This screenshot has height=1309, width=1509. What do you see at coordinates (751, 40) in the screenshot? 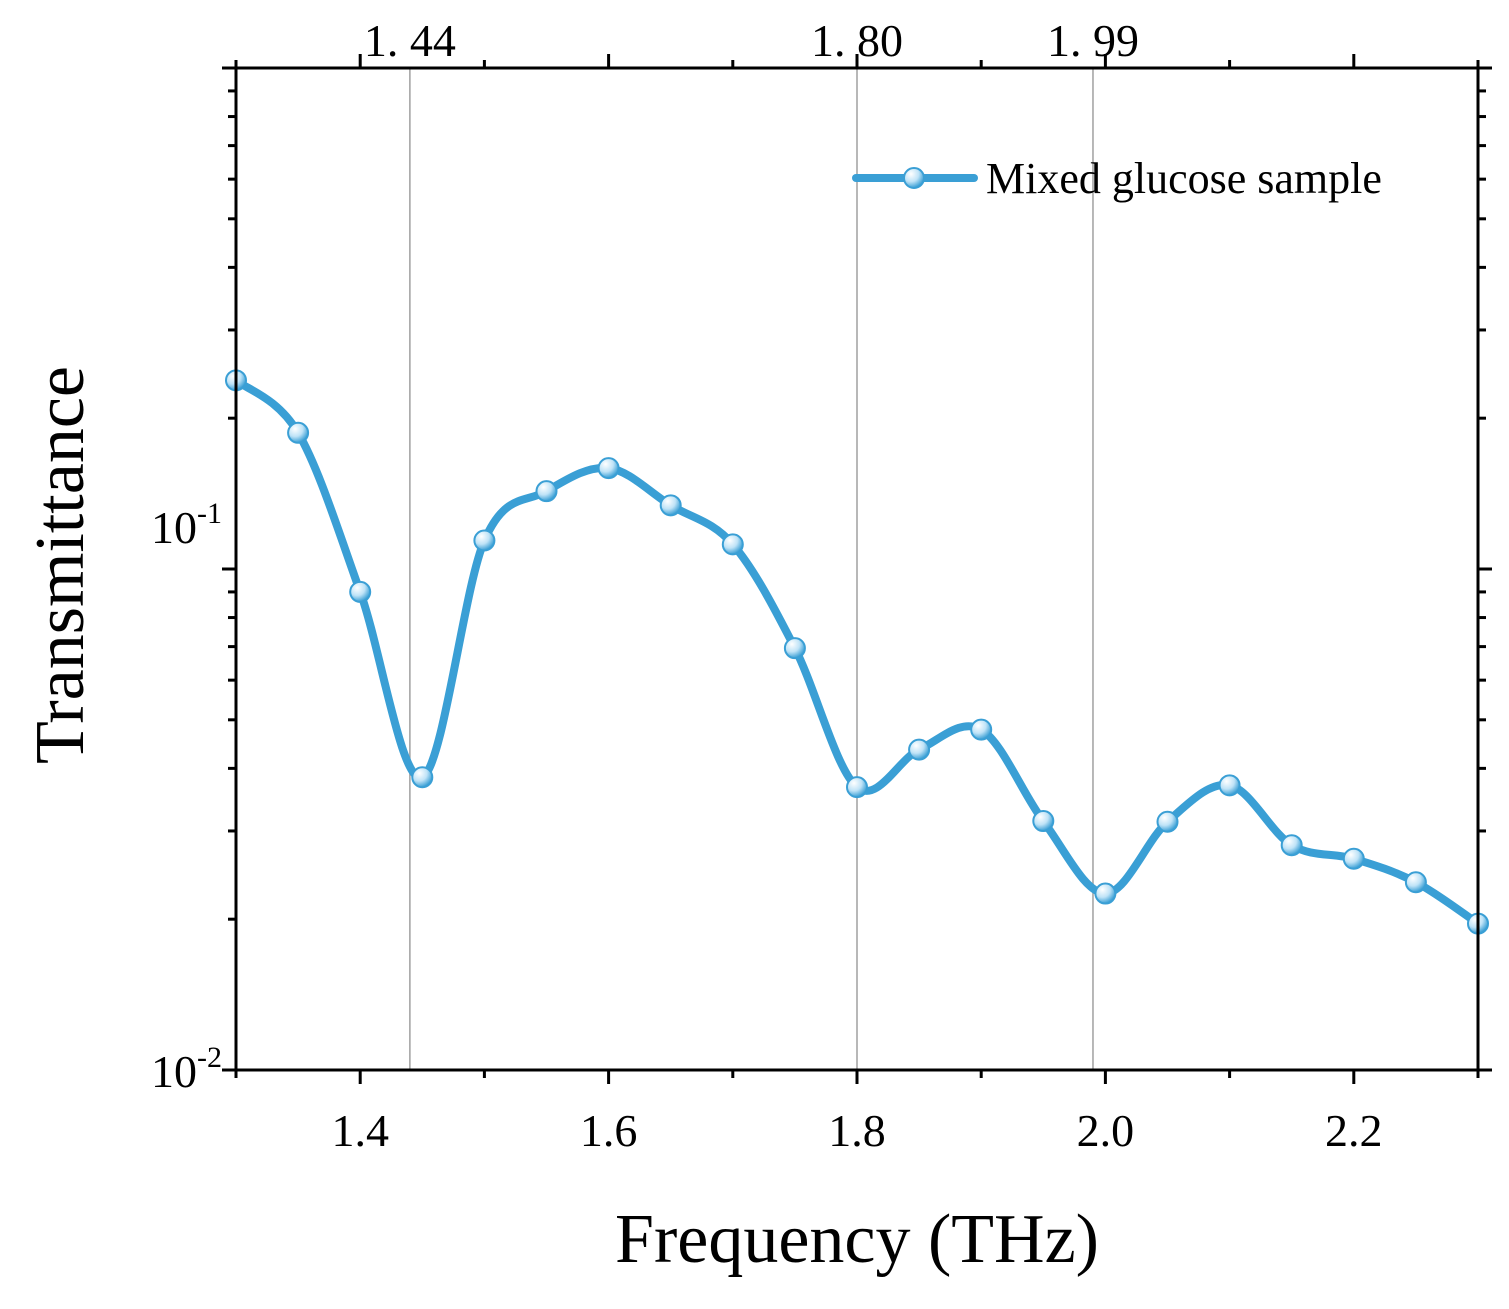
I see `reference-labels: 1. 44 1. 80 1. 99` at bounding box center [751, 40].